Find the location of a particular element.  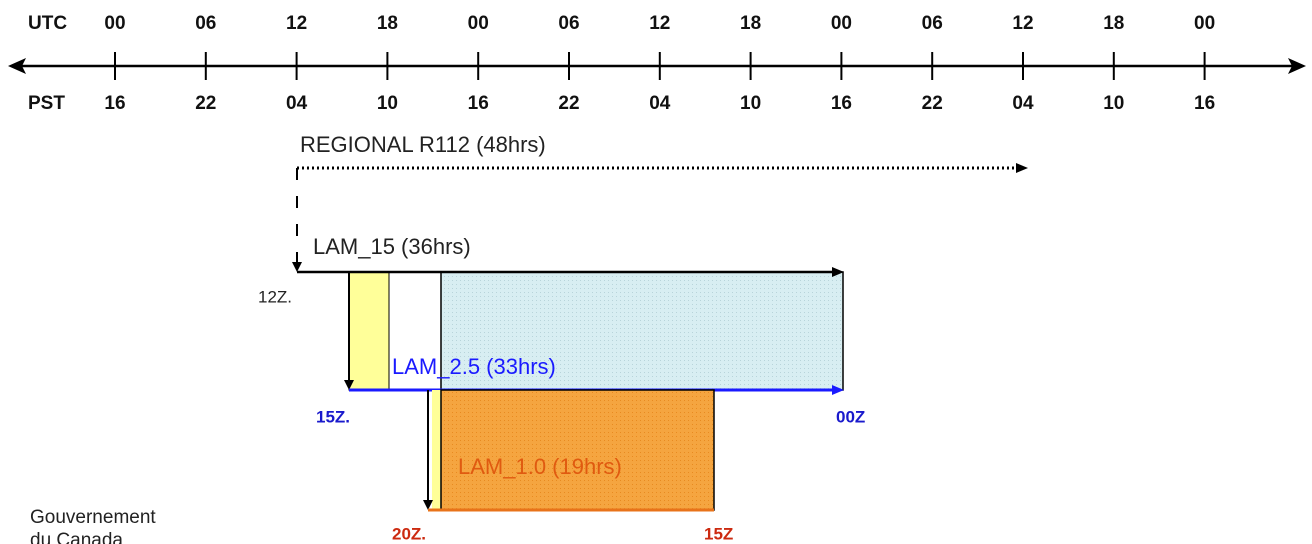

run-label: REGIONAL R112 (48hrs) is located at coordinates (423, 144).